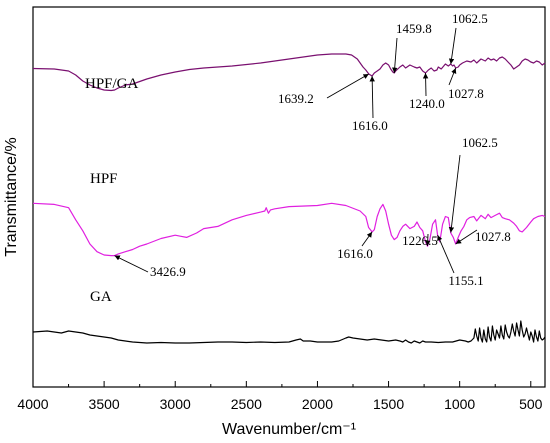 The height and width of the screenshot is (443, 550). What do you see at coordinates (289, 429) in the screenshot?
I see `x-axis-title: Wavenumber/cm⁻¹` at bounding box center [289, 429].